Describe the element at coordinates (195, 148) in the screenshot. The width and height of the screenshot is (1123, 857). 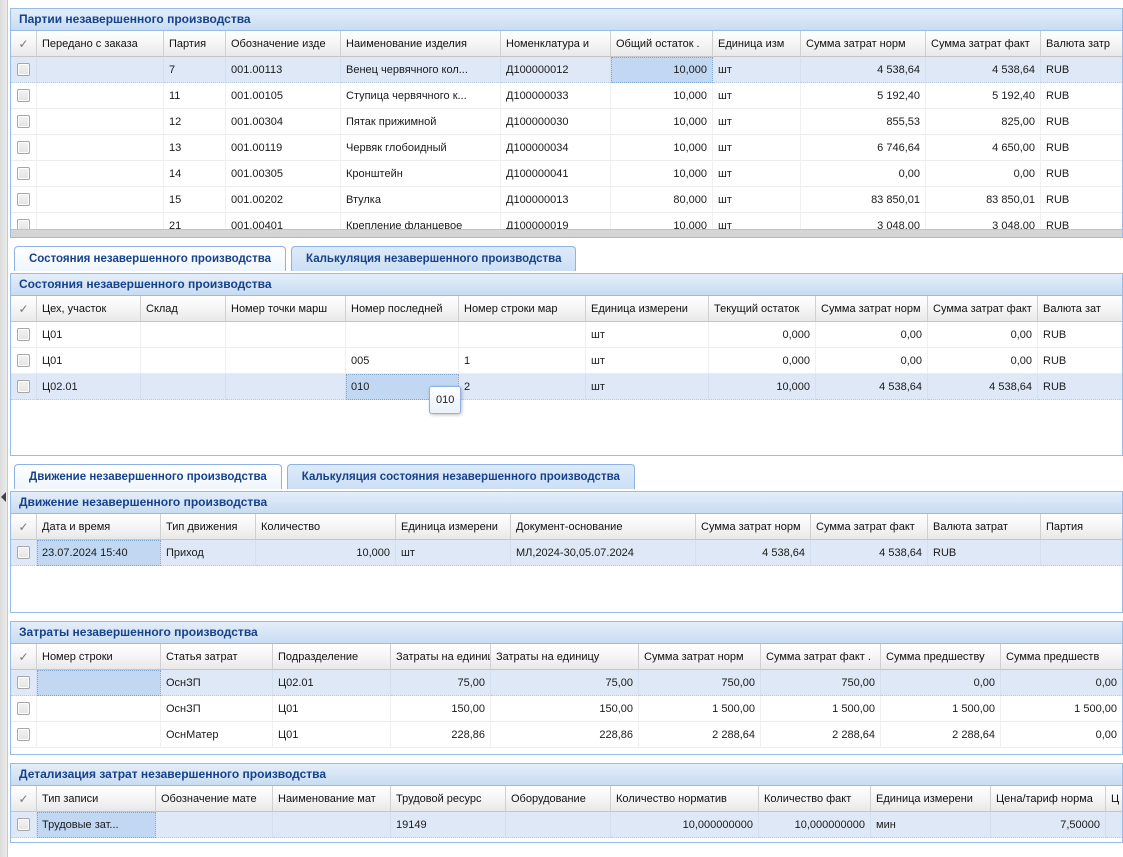
I see `table-cell: 13` at that location.